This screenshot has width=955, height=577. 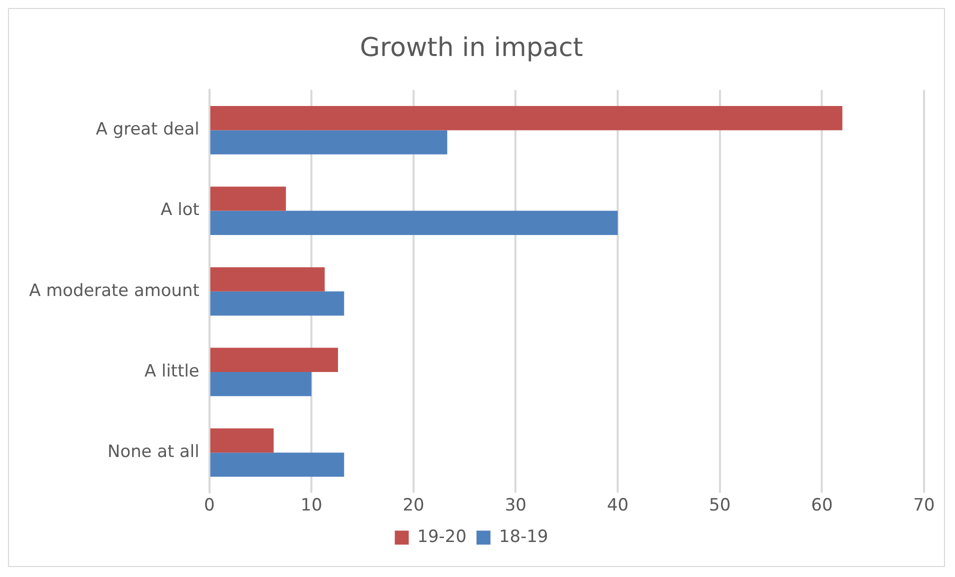 I want to click on x-tick-label: 40, so click(x=617, y=504).